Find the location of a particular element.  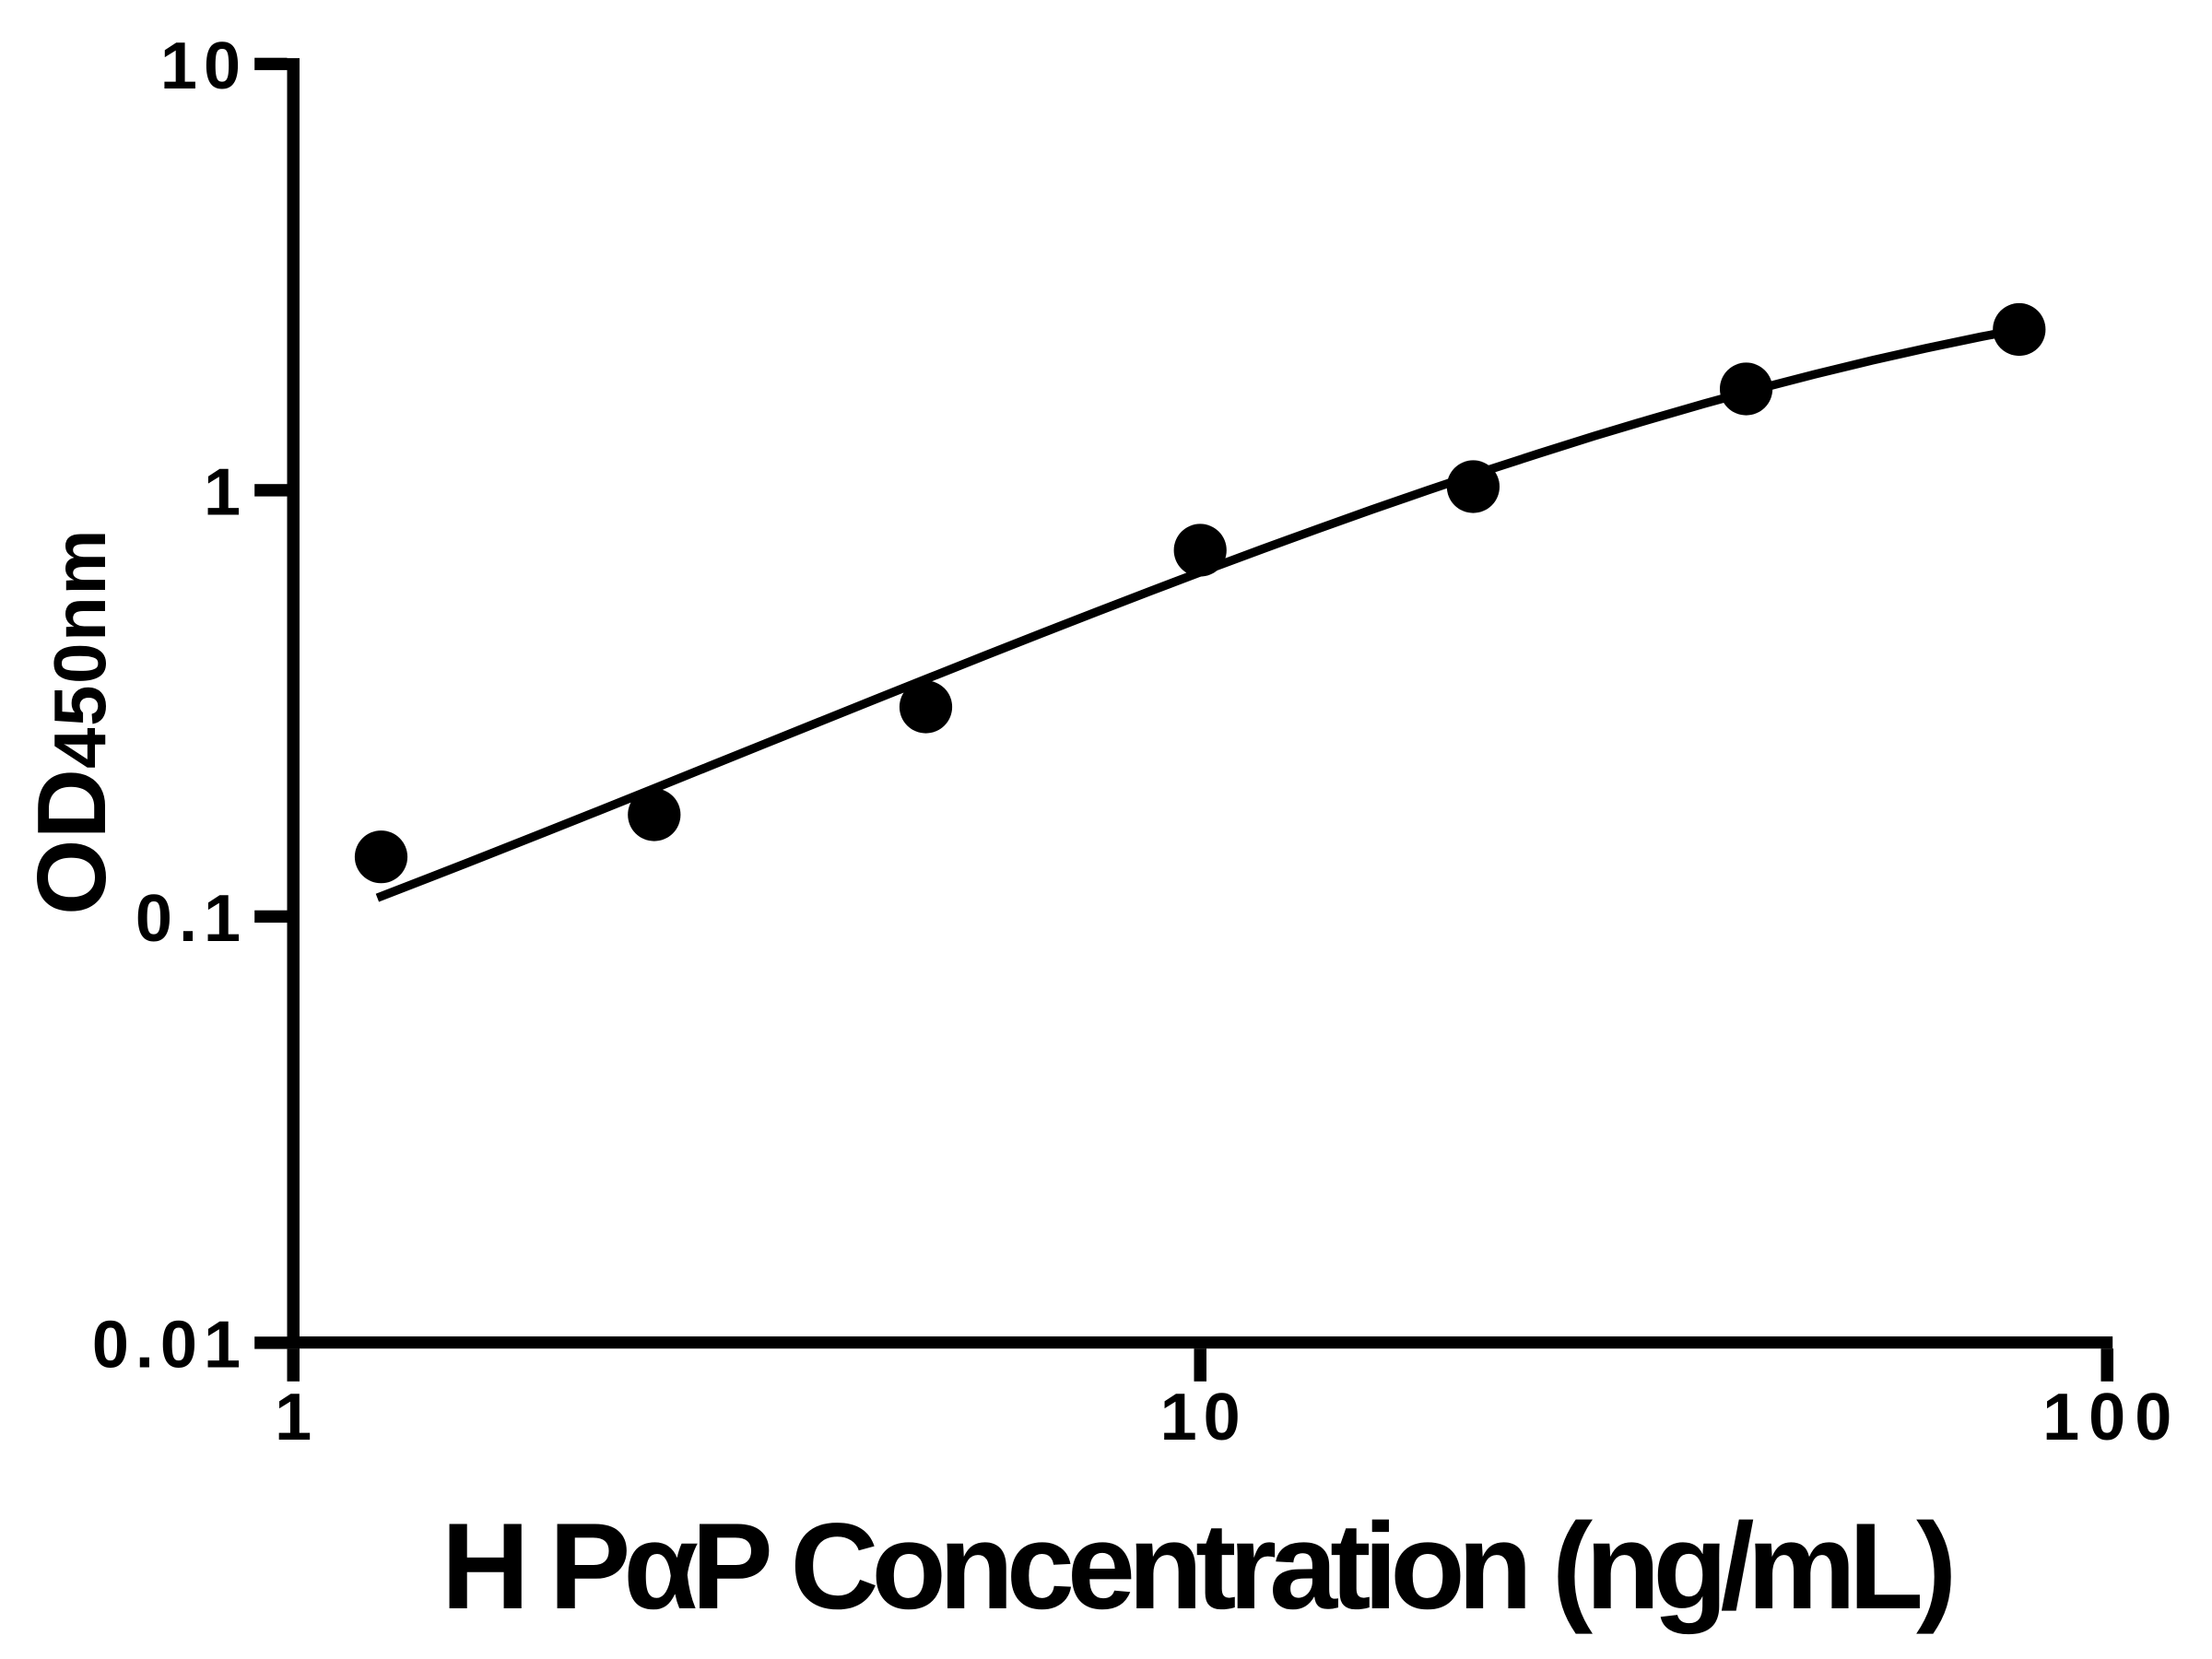

svg-text: 0.01 is located at coordinates (169, 1345).